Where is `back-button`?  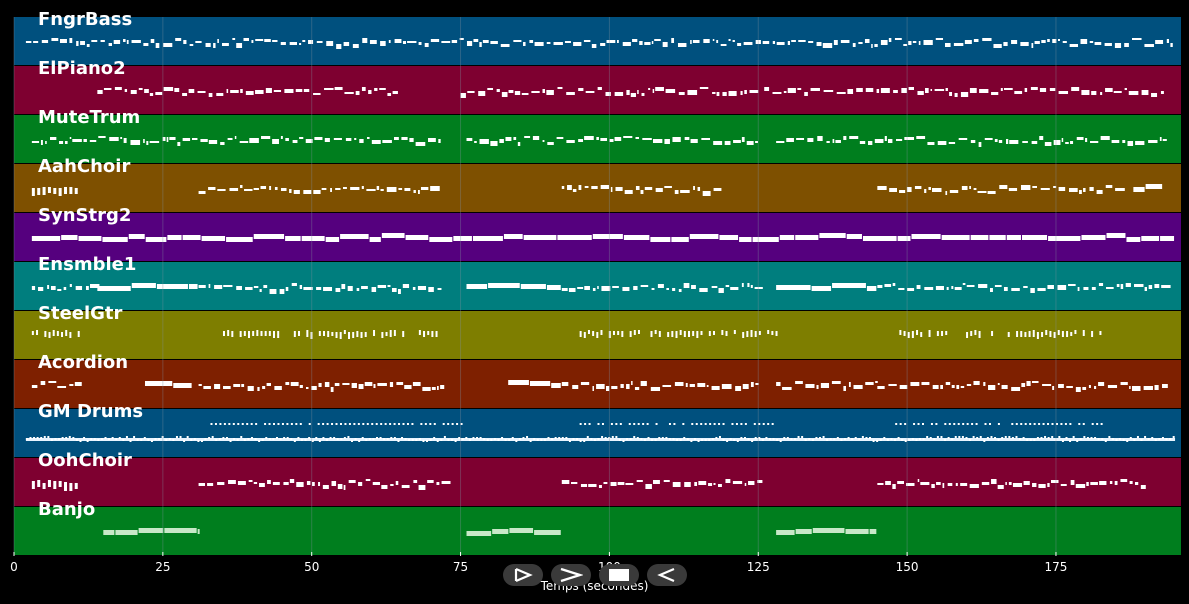
back-button is located at coordinates (667, 575).